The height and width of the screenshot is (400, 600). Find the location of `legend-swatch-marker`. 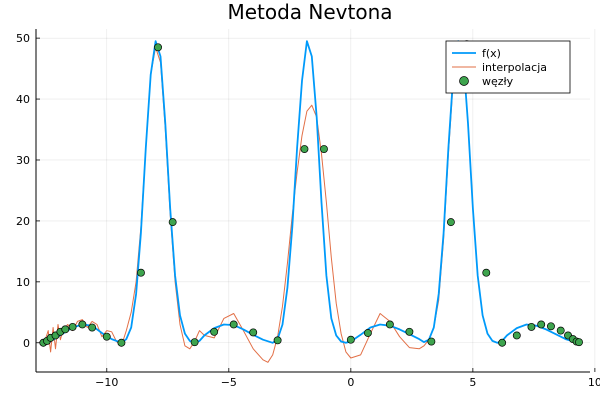

legend-swatch-marker is located at coordinates (464, 81).